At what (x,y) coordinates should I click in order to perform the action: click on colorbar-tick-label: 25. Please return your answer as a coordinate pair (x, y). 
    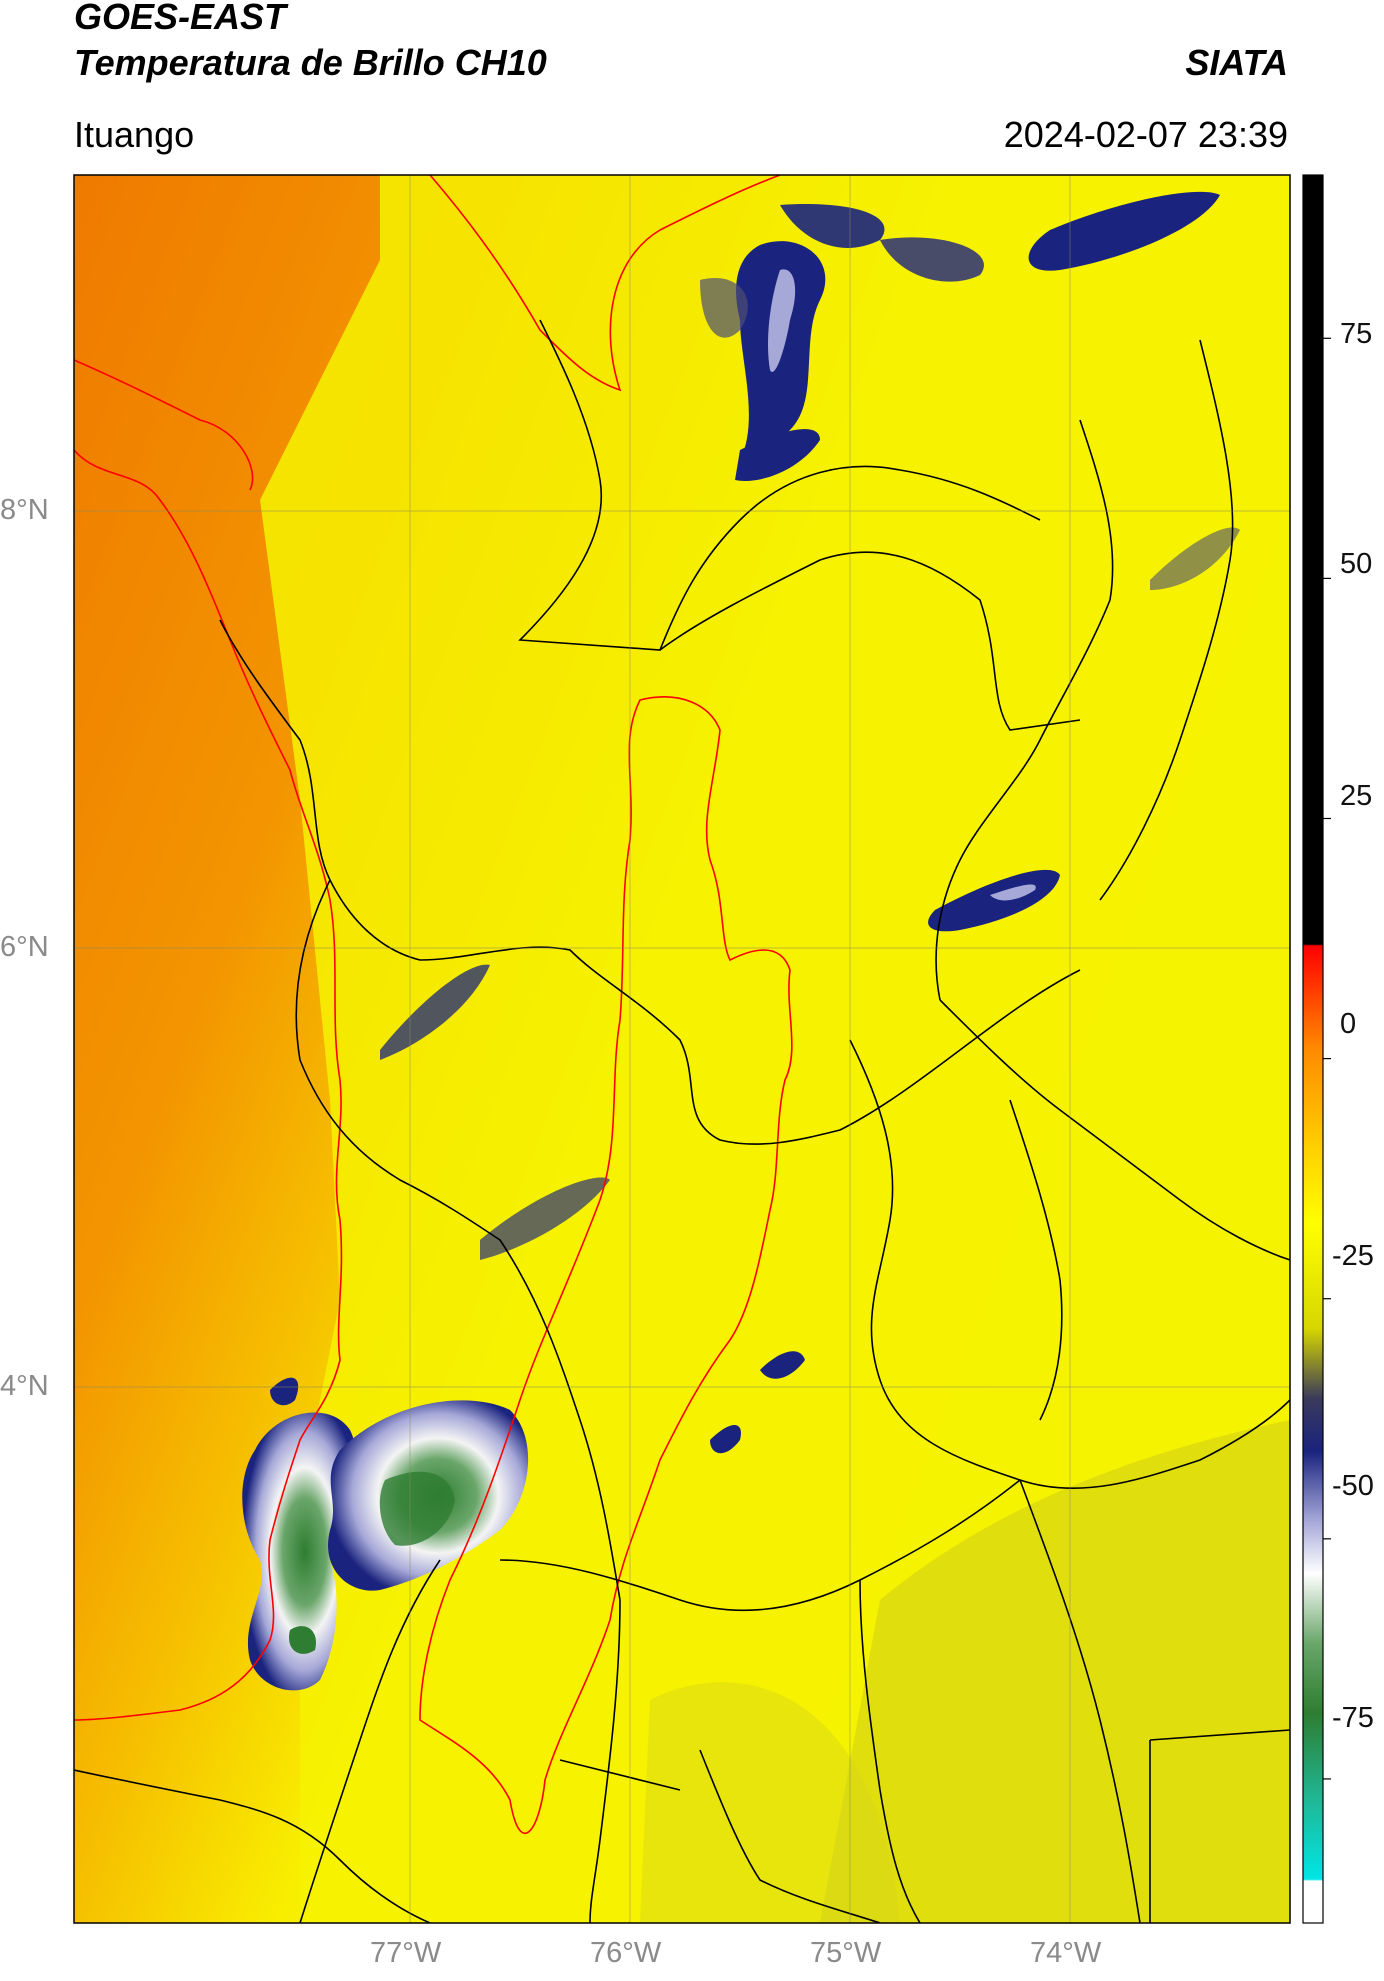
    Looking at the image, I should click on (1356, 796).